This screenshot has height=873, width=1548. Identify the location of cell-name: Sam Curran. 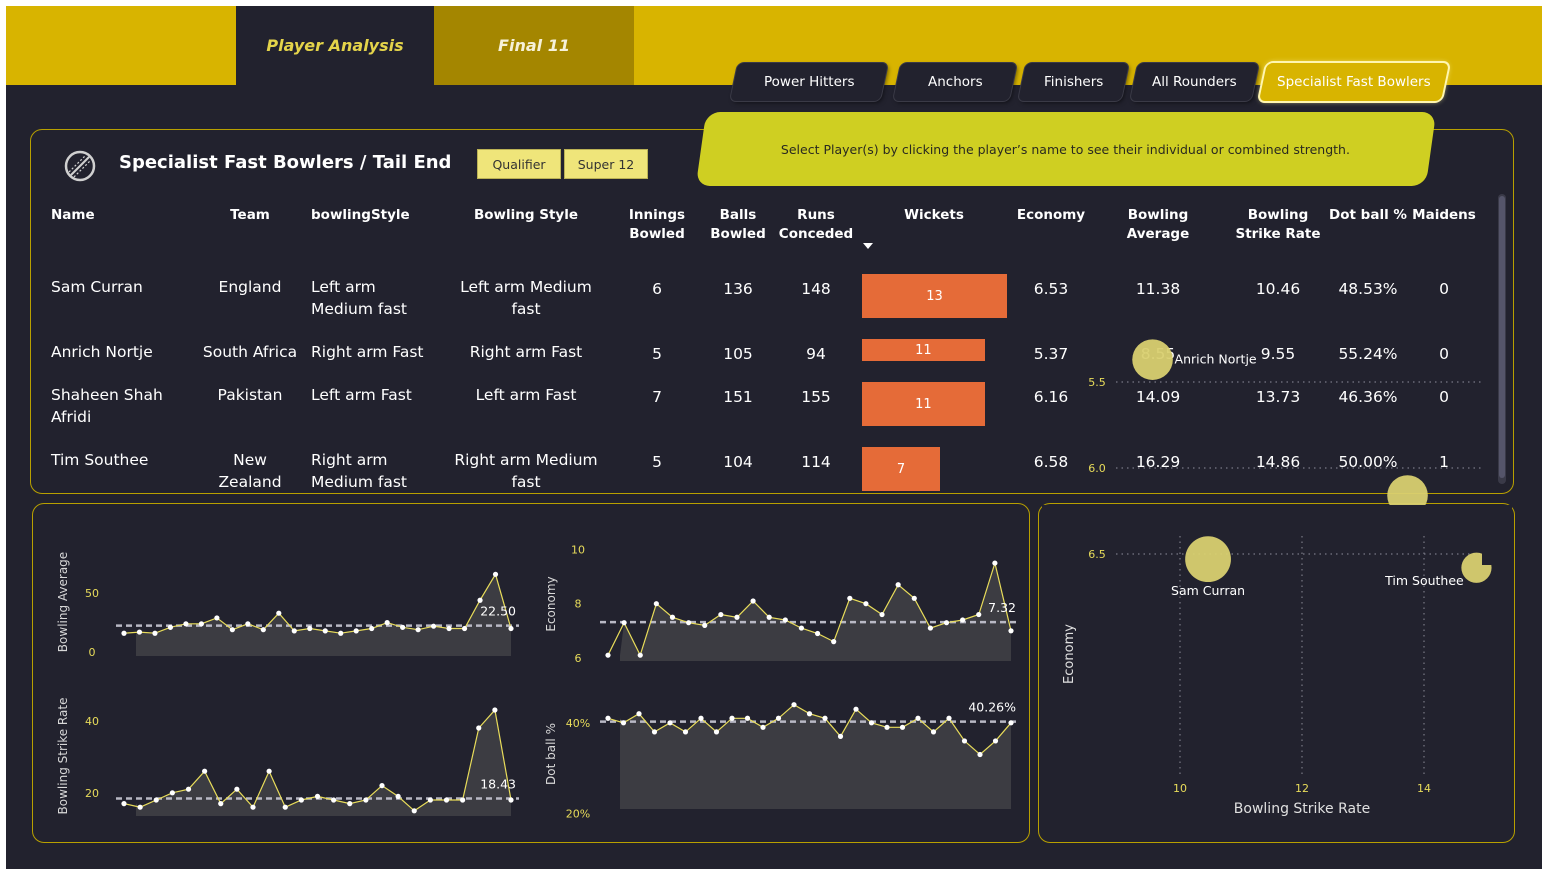
(97, 287).